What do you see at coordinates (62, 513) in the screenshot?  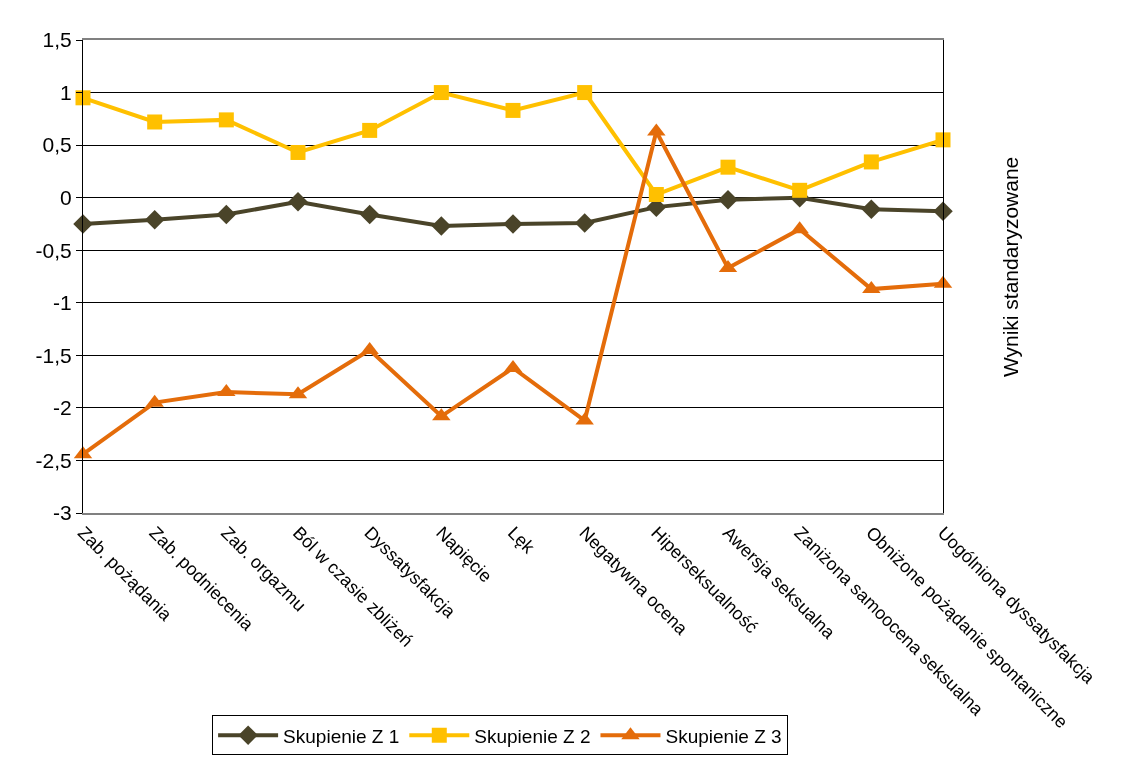 I see `y-tick-label: -3` at bounding box center [62, 513].